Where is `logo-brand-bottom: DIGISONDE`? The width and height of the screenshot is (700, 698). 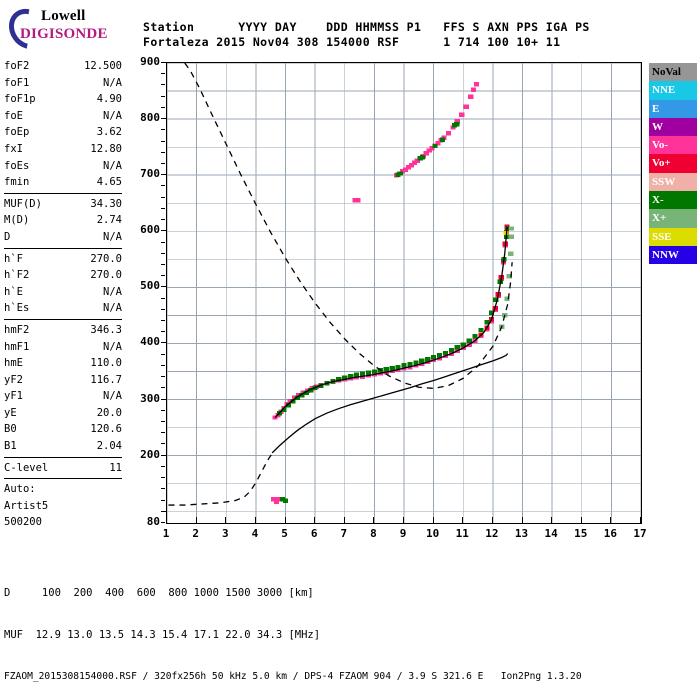
logo-brand-bottom: DIGISONDE is located at coordinates (64, 34).